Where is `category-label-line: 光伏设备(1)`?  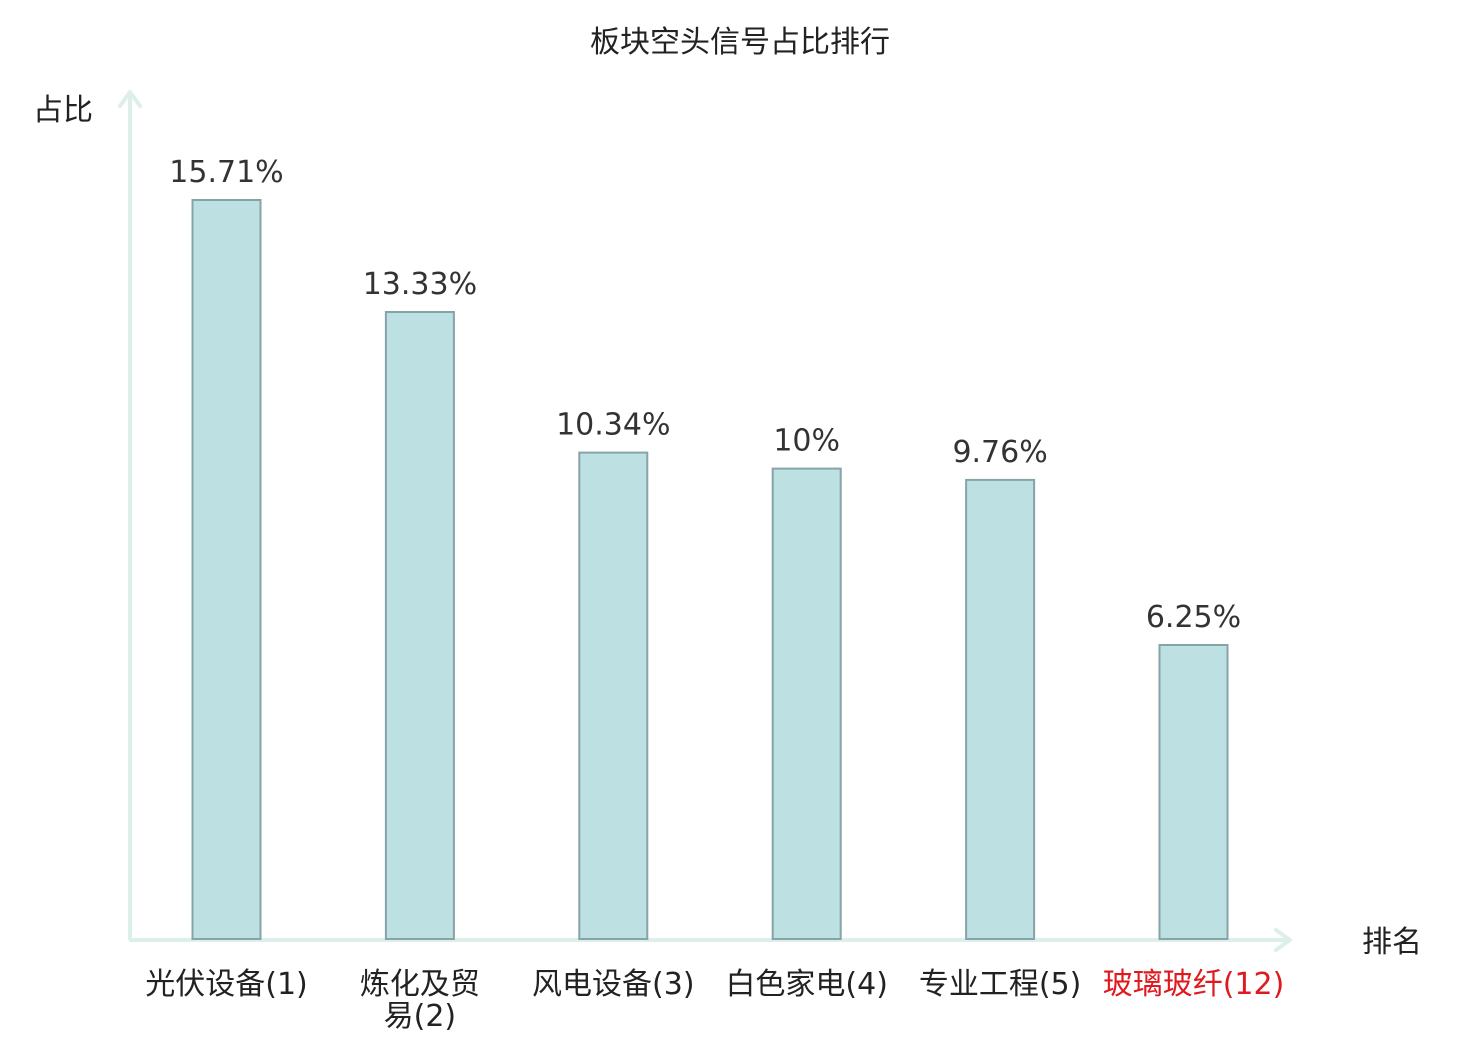
category-label-line: 光伏设备(1) is located at coordinates (226, 984).